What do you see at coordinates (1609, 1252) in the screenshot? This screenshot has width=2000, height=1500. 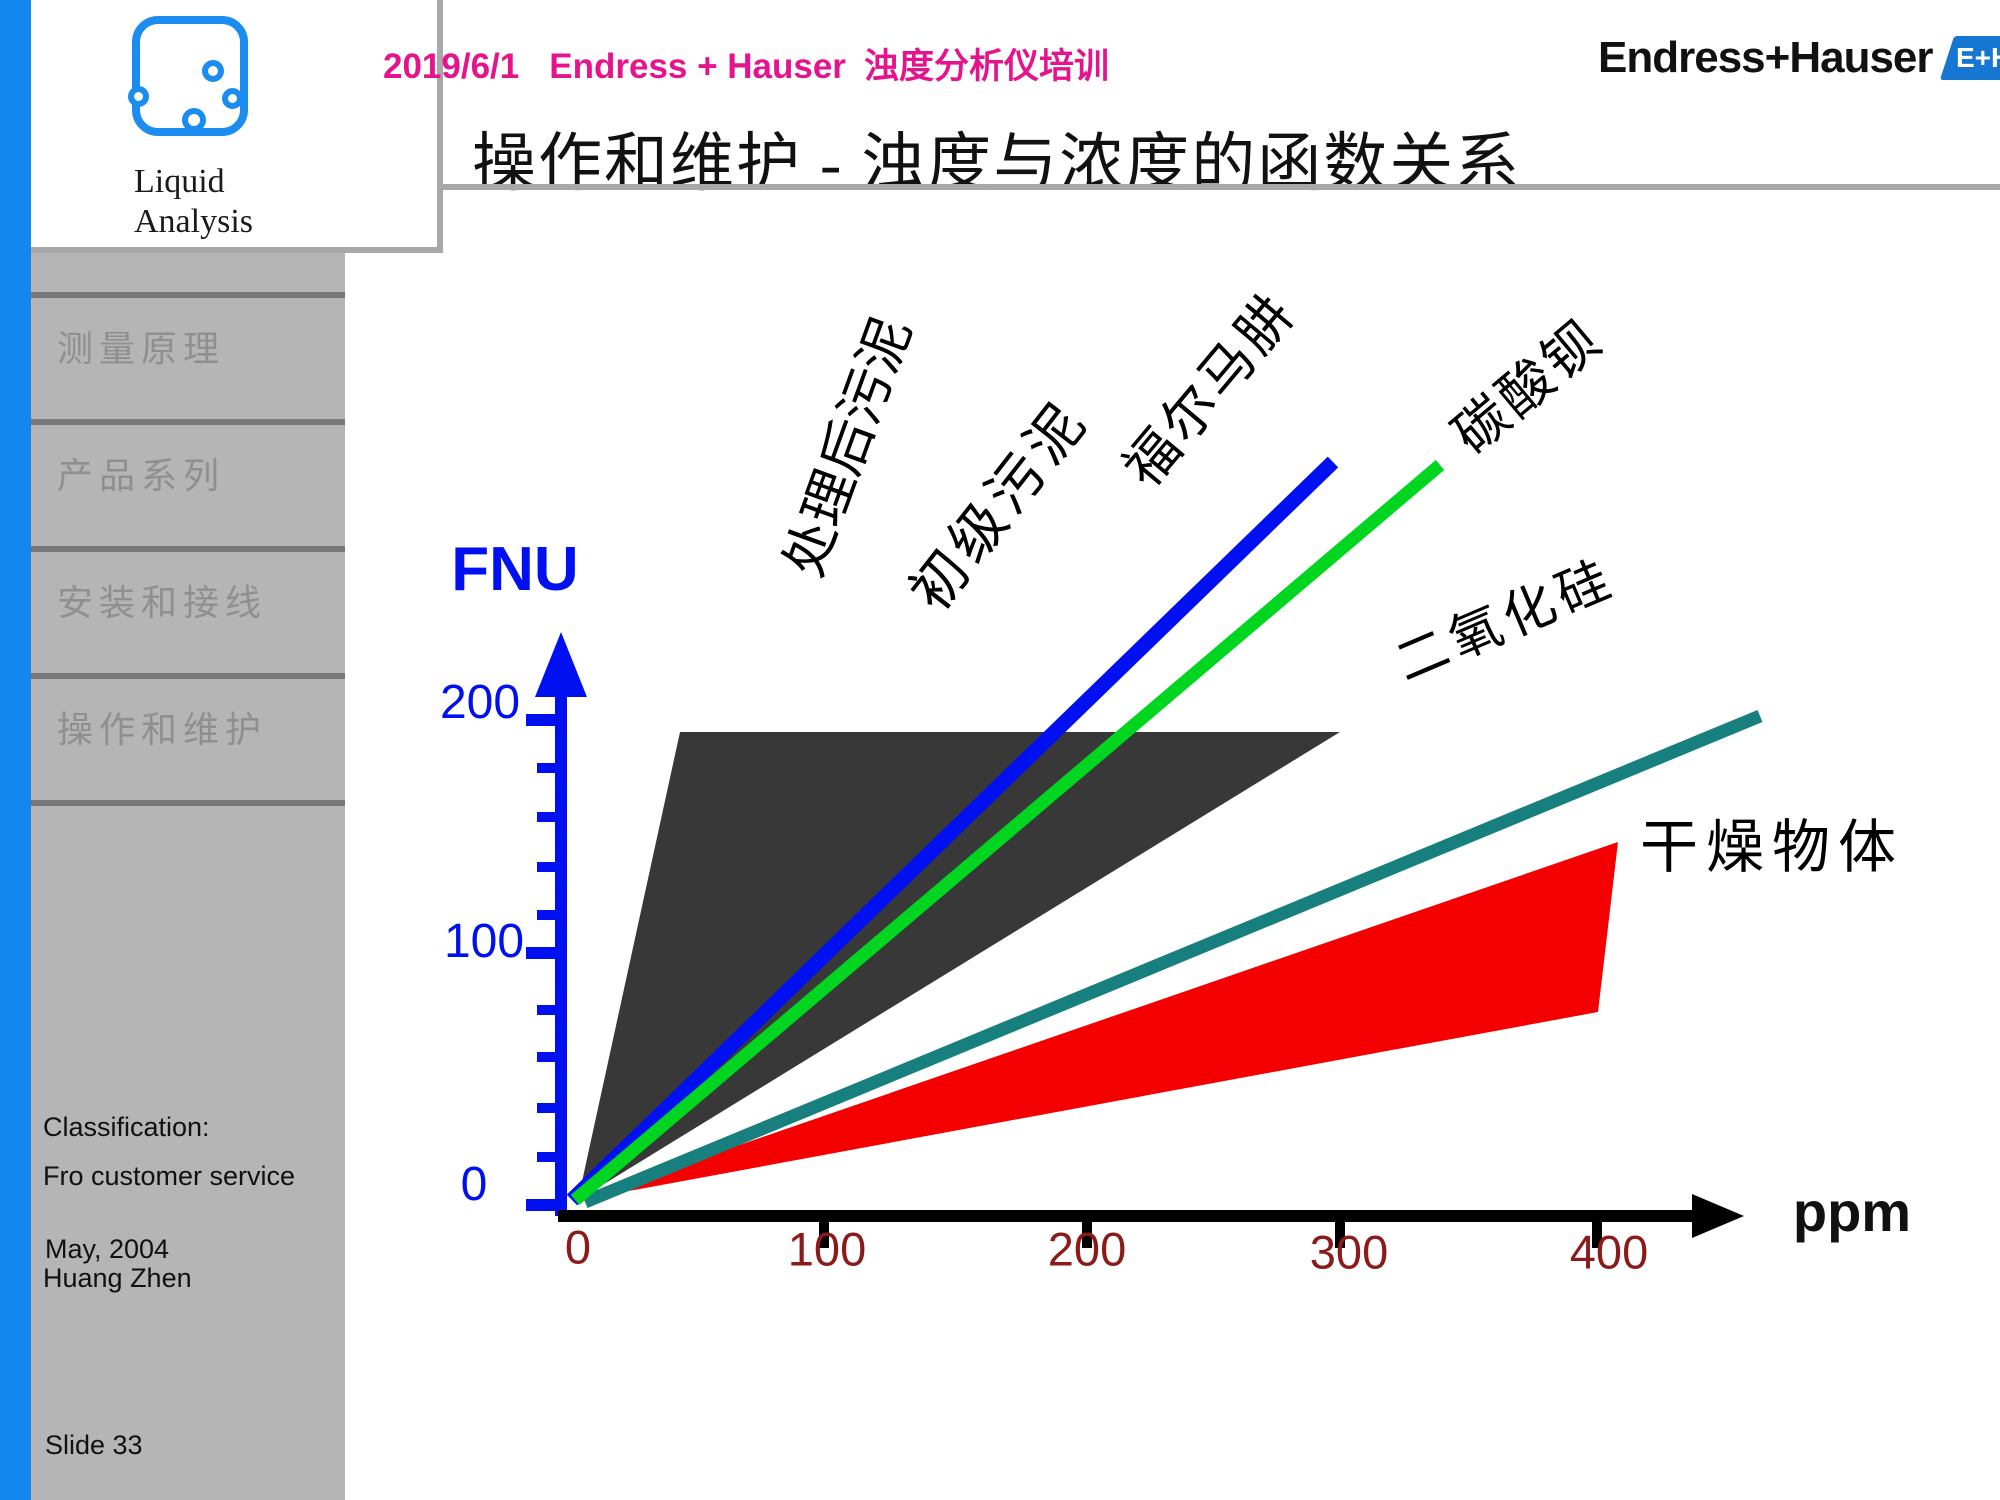 I see `x-tick-400: 400` at bounding box center [1609, 1252].